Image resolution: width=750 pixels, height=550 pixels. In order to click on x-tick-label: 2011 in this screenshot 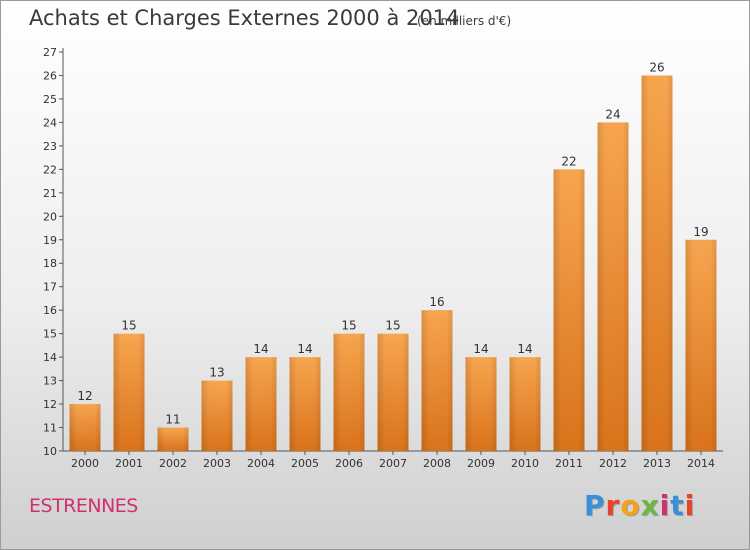, I will do `click(569, 463)`.